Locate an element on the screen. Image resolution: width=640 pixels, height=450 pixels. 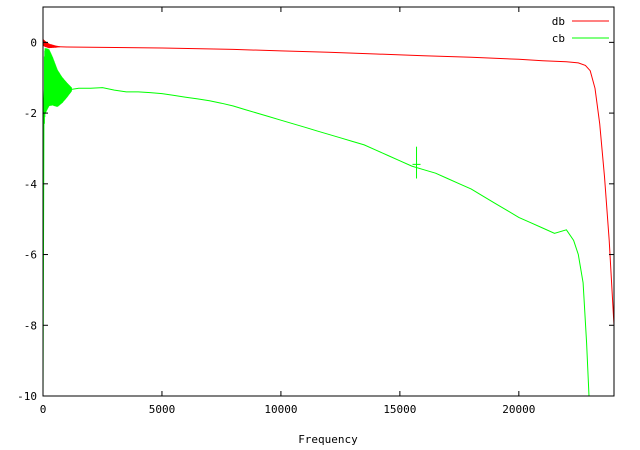
x-tick-label: 20000 is located at coordinates (518, 409).